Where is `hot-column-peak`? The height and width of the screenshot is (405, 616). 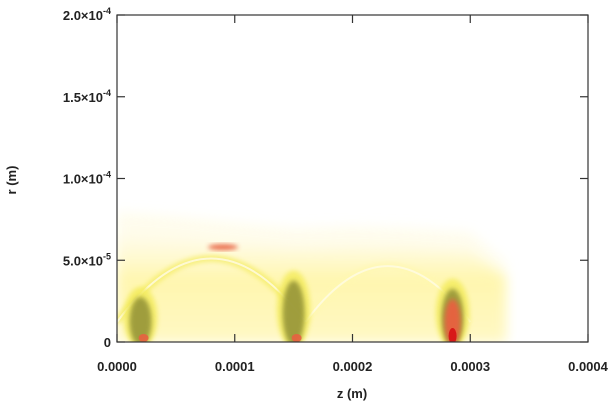 hot-column-peak is located at coordinates (452, 335).